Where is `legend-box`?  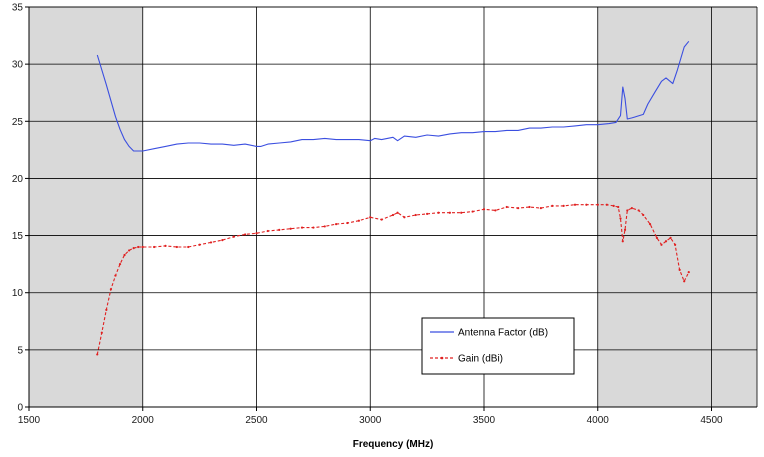 legend-box is located at coordinates (498, 346).